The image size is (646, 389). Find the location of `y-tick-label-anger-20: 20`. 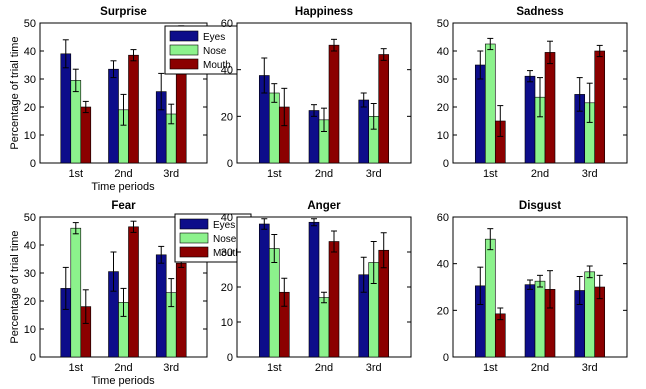

y-tick-label-anger-20: 20 is located at coordinates (227, 288).